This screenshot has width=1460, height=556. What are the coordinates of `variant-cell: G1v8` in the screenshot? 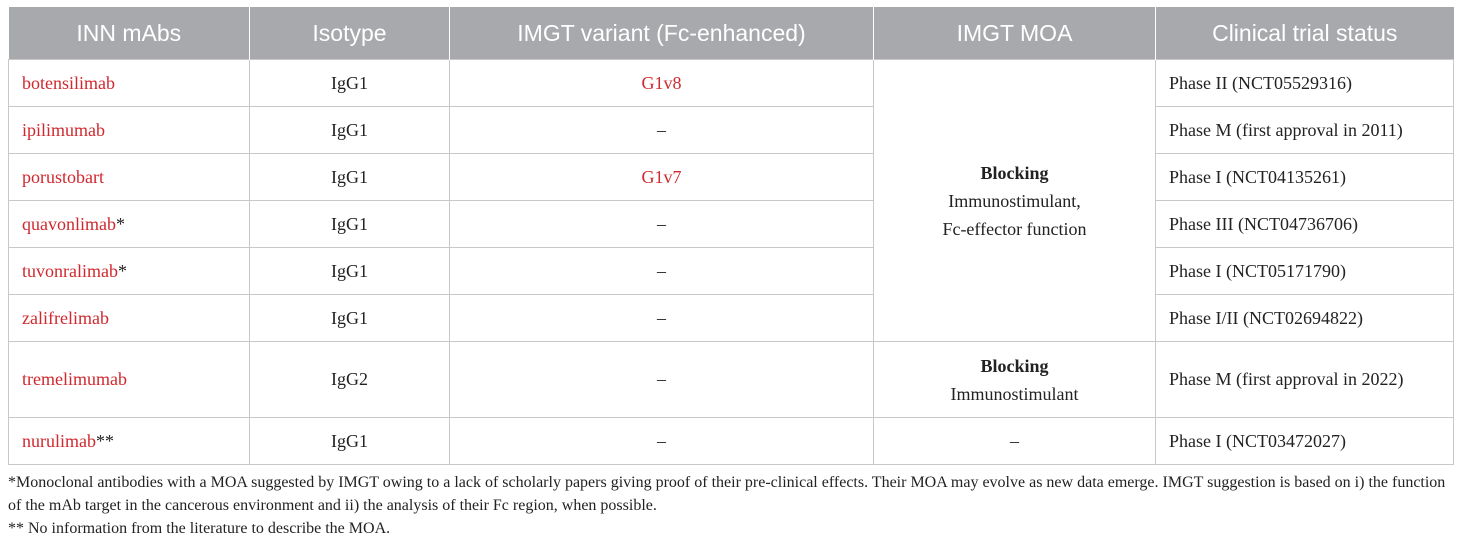 It's located at (661, 83).